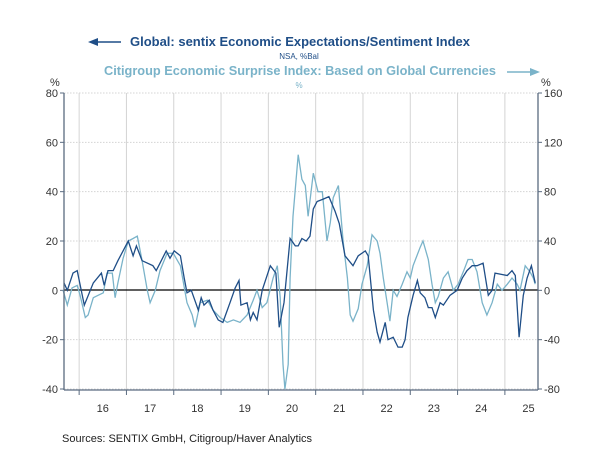 The image size is (602, 451). I want to click on right-tick-label: 80, so click(550, 193).